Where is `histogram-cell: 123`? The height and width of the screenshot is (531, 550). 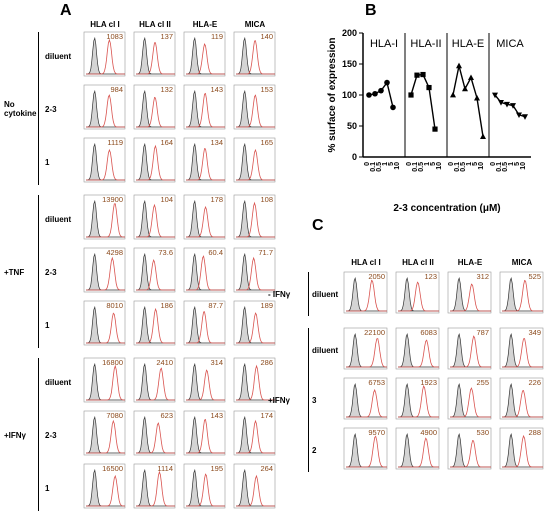
histogram-cell: 123 is located at coordinates (416, 293).